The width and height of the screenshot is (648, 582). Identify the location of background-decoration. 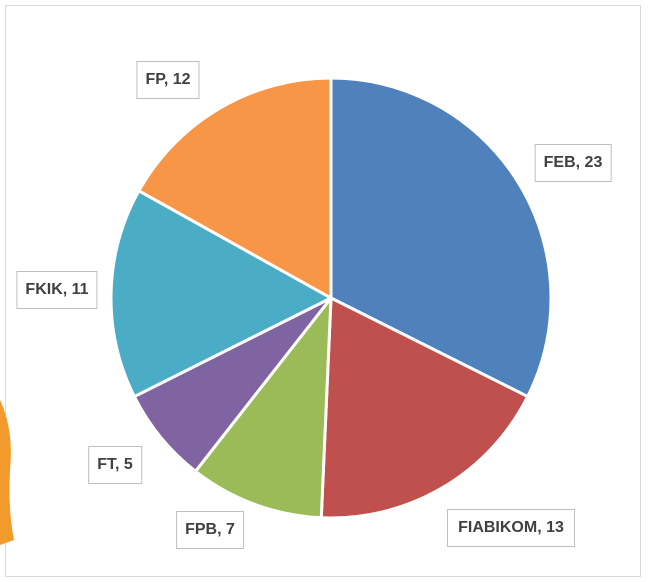
(7, 472).